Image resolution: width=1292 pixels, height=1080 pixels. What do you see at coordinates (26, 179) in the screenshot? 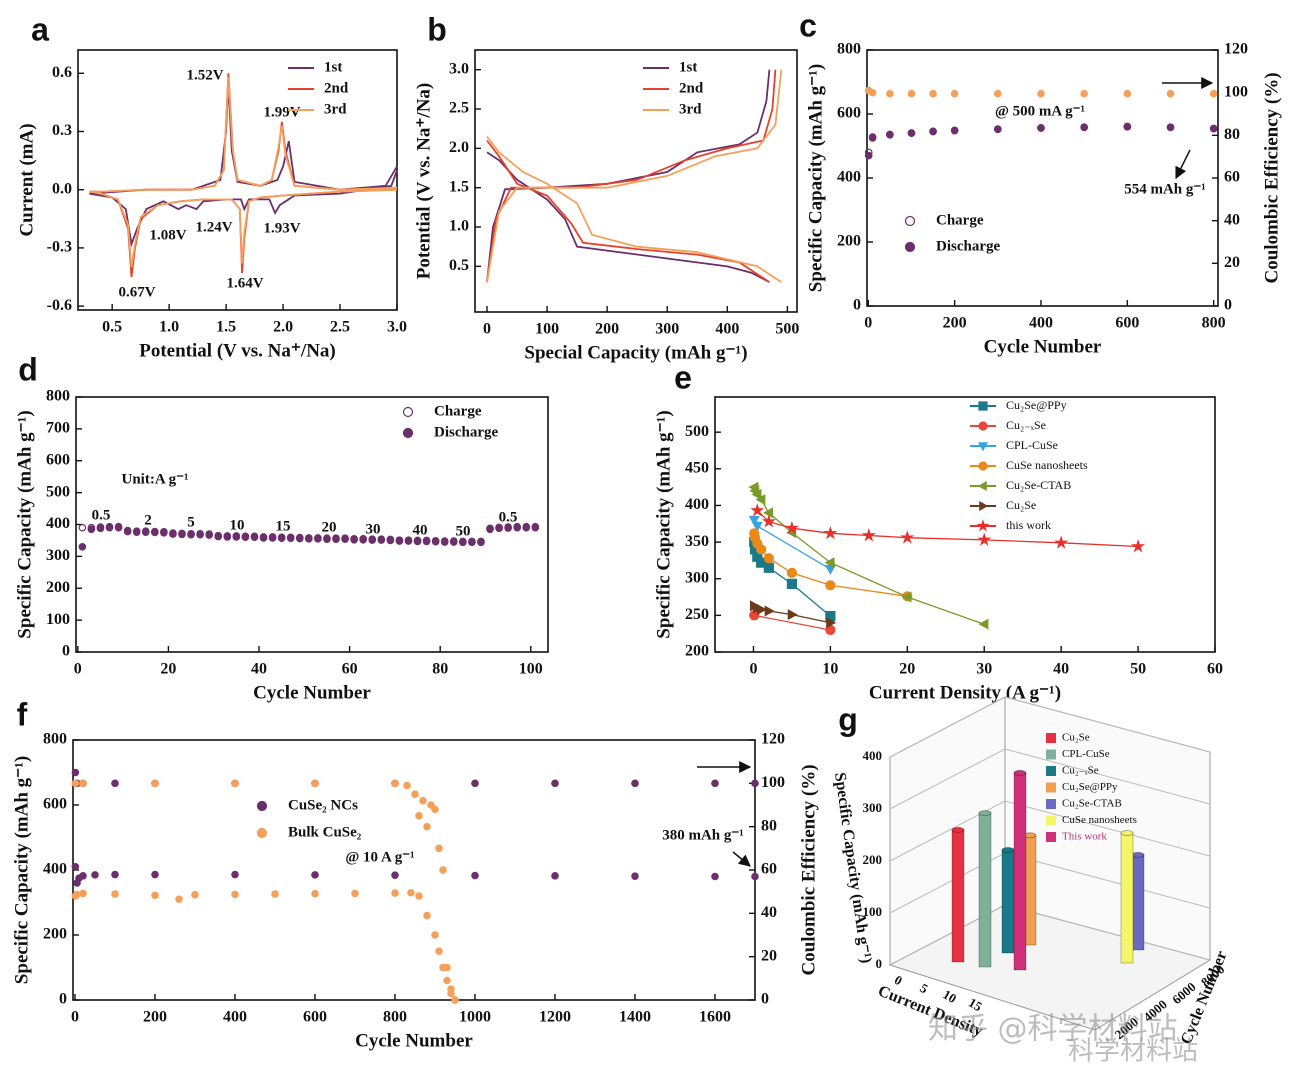
I see `y-axis-label: Current (mA)` at bounding box center [26, 179].